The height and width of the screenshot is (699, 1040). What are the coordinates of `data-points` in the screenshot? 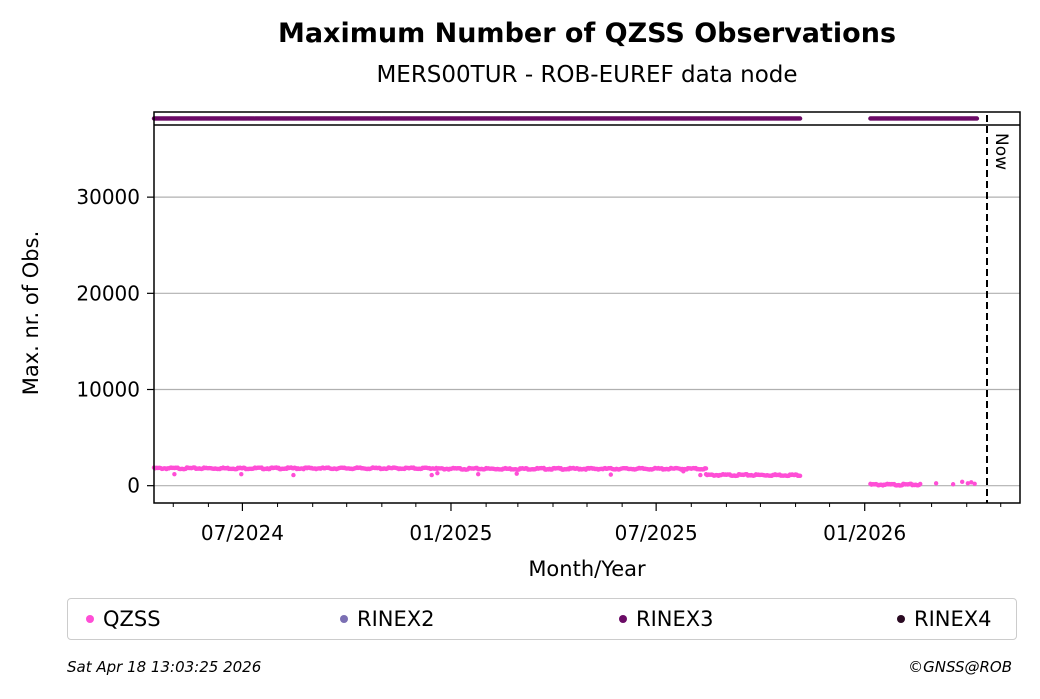 It's located at (564, 476).